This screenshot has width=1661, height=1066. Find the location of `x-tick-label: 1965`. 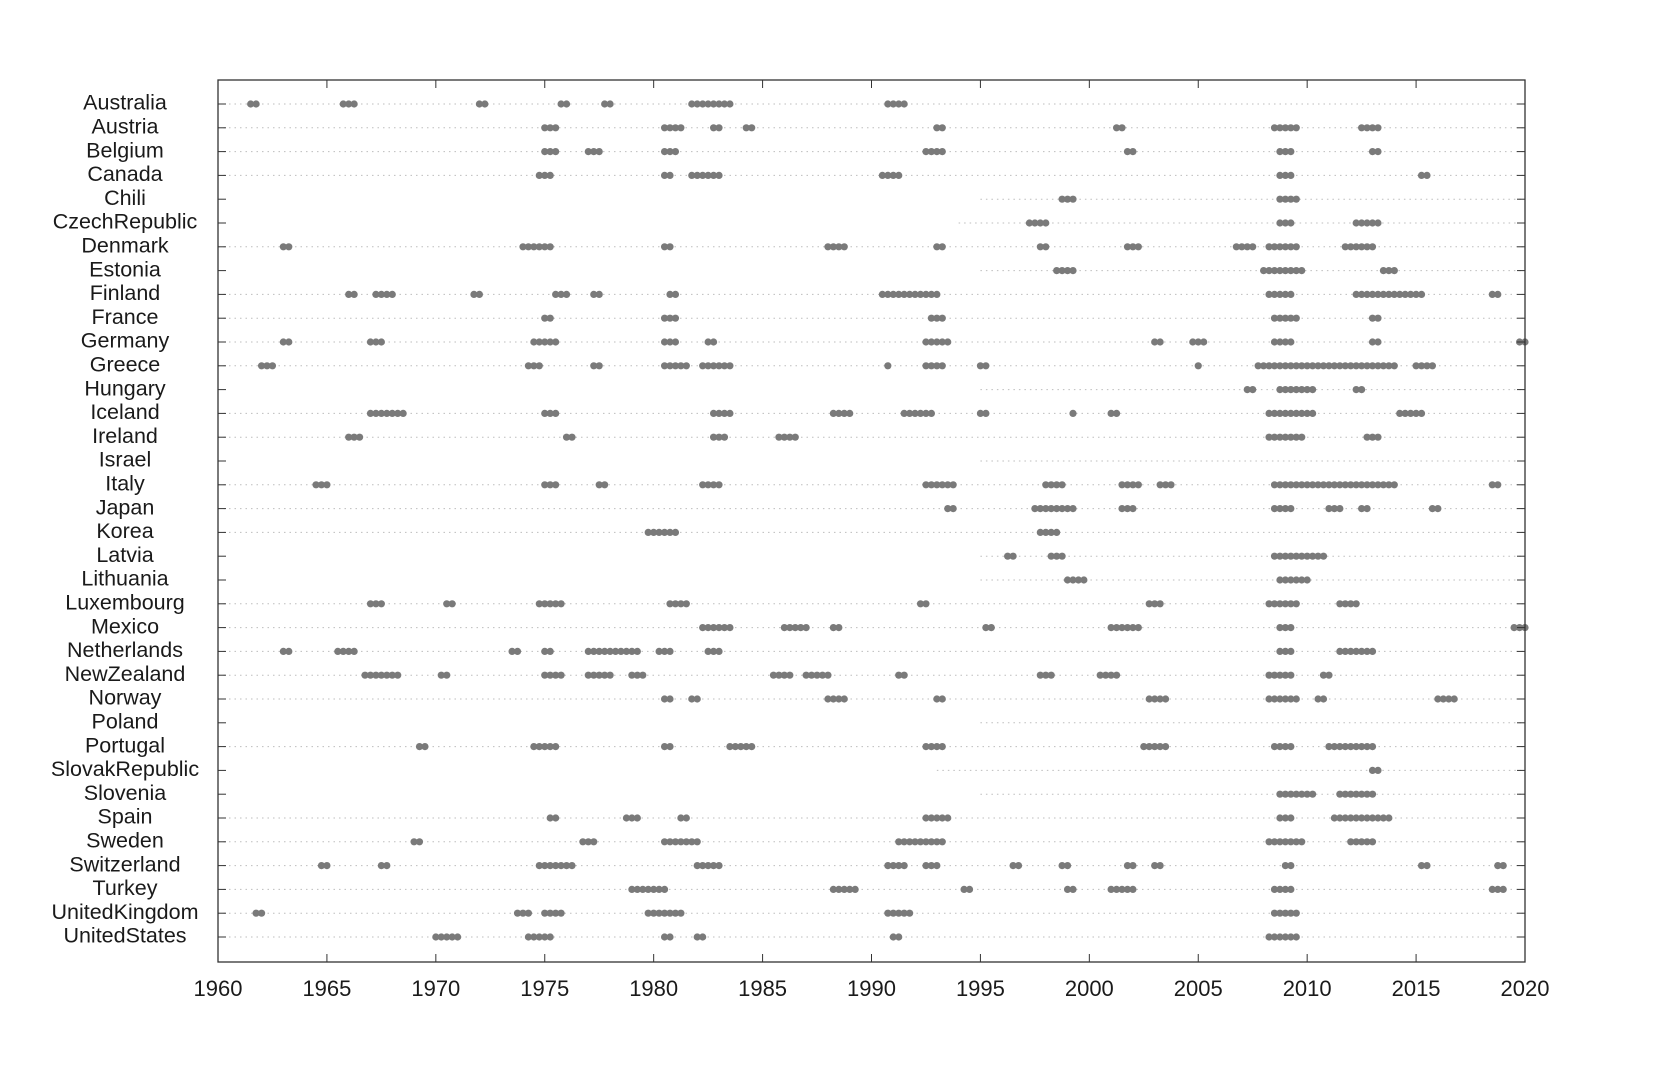

x-tick-label: 1965 is located at coordinates (326, 988).